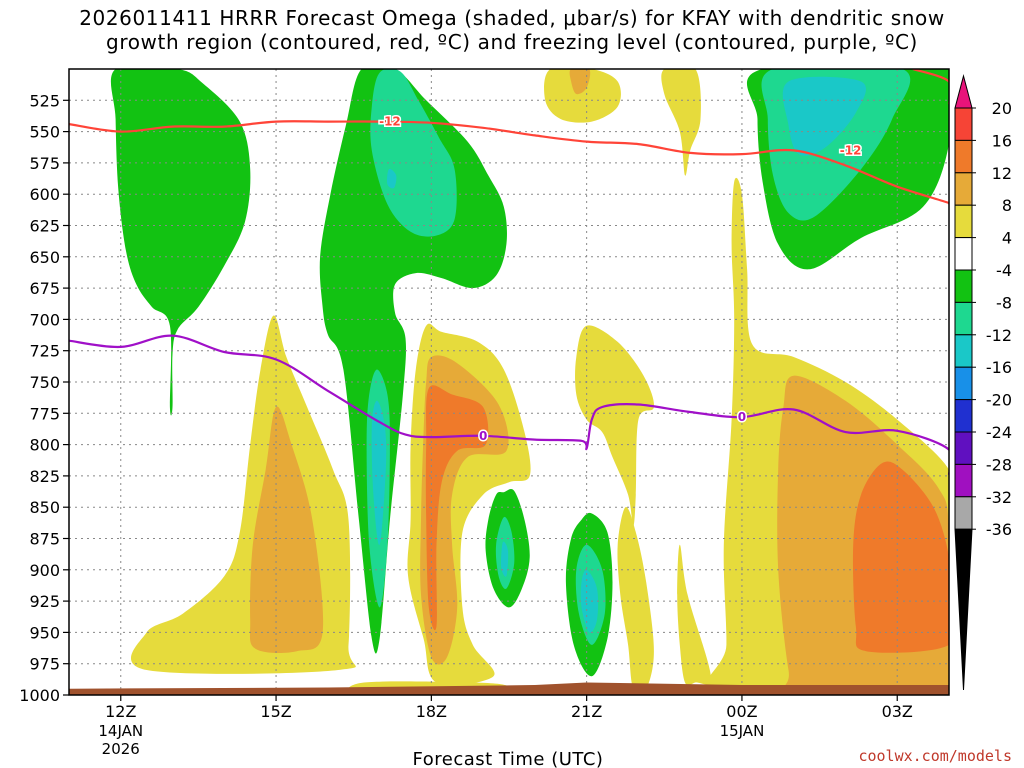 The width and height of the screenshot is (1024, 768). I want to click on x-date-label: 2026, so click(121, 749).